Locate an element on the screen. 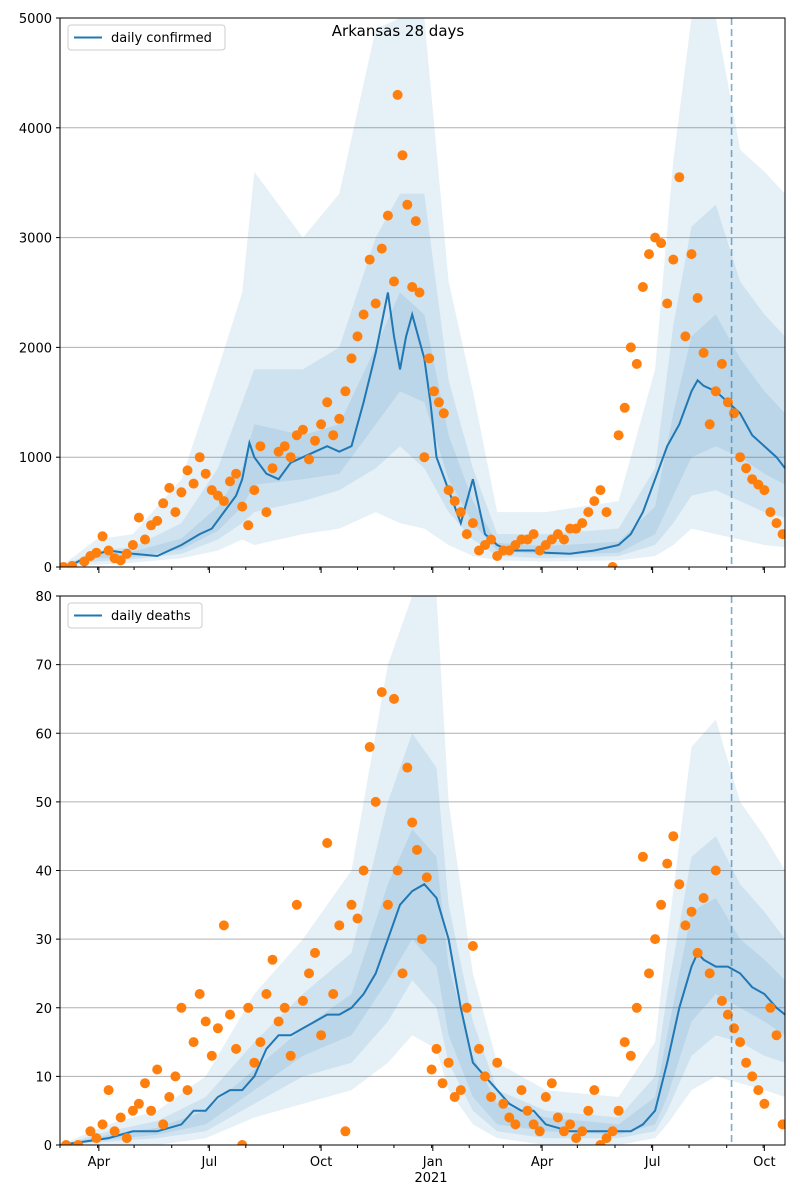 The width and height of the screenshot is (800, 1204). x-tick-label: Jan is located at coordinates (432, 1162).